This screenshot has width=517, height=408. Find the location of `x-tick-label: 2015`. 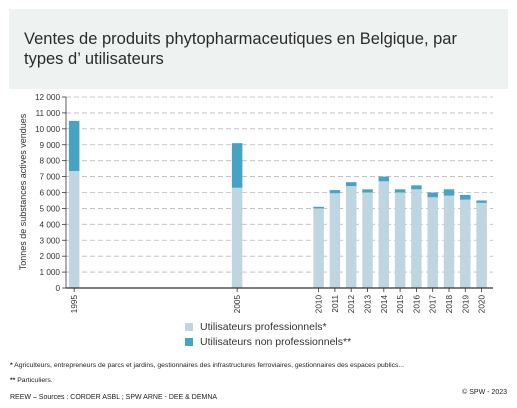

x-tick-label: 2015 is located at coordinates (400, 304).